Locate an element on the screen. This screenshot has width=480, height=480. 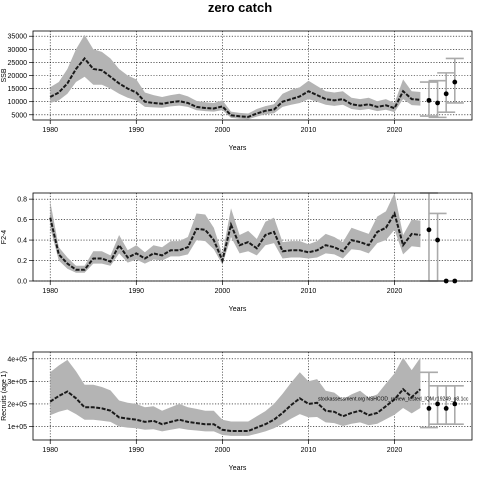
y-tick-label: 0.4 is located at coordinates (22, 241).